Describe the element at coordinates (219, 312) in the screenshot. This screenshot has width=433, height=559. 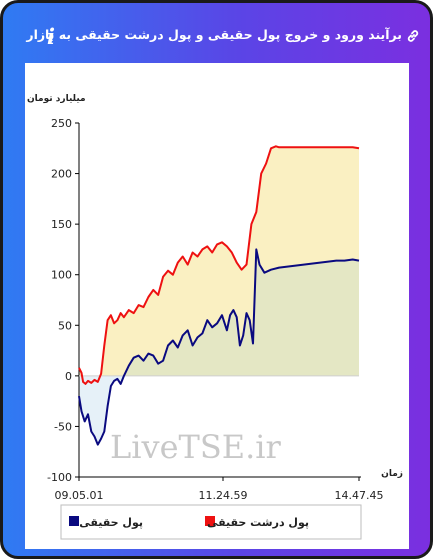
I see `real-money-area-positive` at that location.